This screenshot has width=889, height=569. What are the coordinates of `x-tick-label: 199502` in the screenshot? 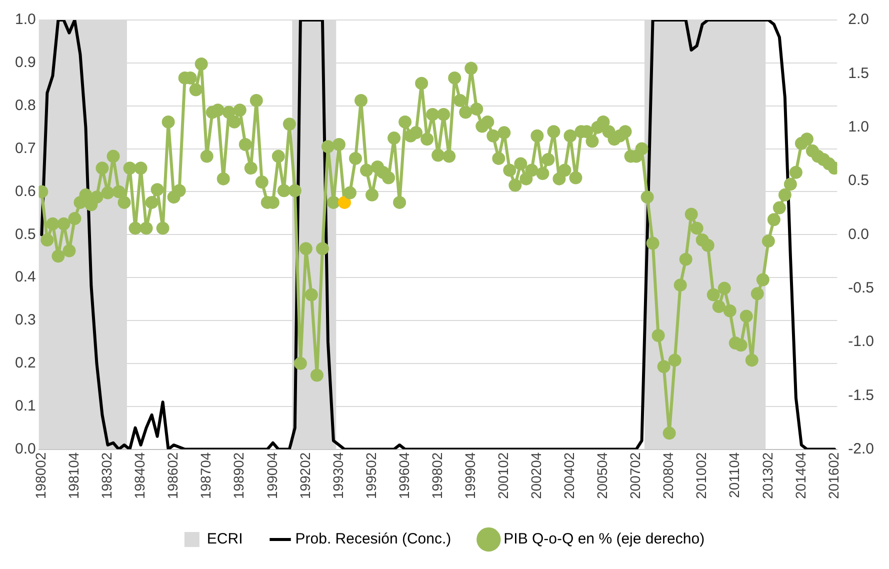 It's located at (370, 475).